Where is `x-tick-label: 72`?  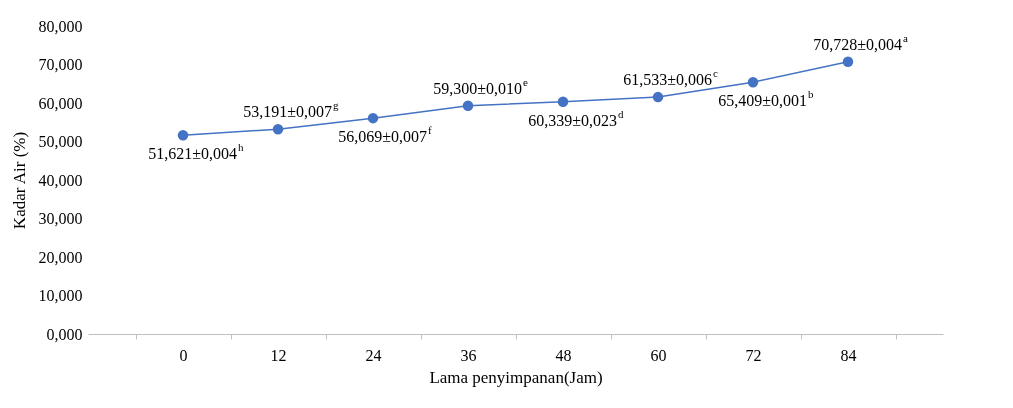 x-tick-label: 72 is located at coordinates (753, 355).